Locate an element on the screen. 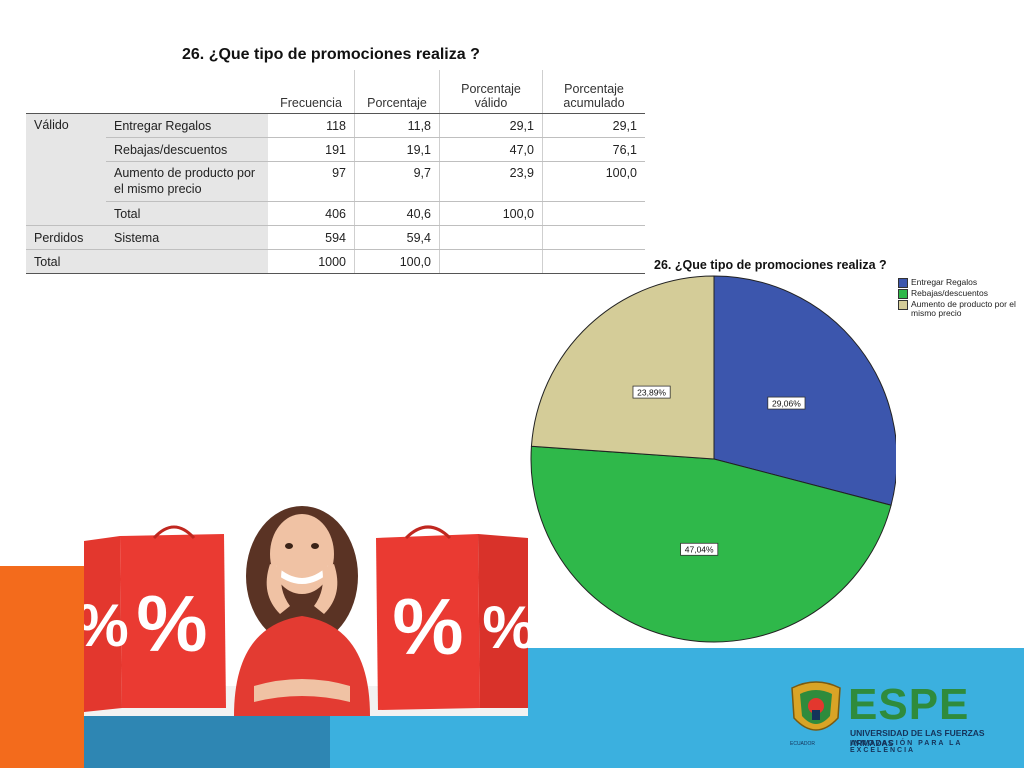 This screenshot has height=768, width=1024. data-label-2: 47,04% is located at coordinates (699, 549).